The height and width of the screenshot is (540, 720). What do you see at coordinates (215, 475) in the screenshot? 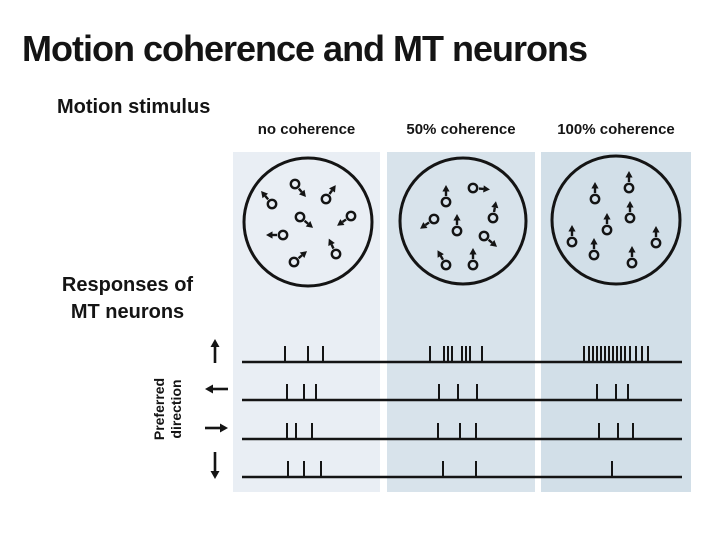
I see `preferred-down-arrow-head` at bounding box center [215, 475].